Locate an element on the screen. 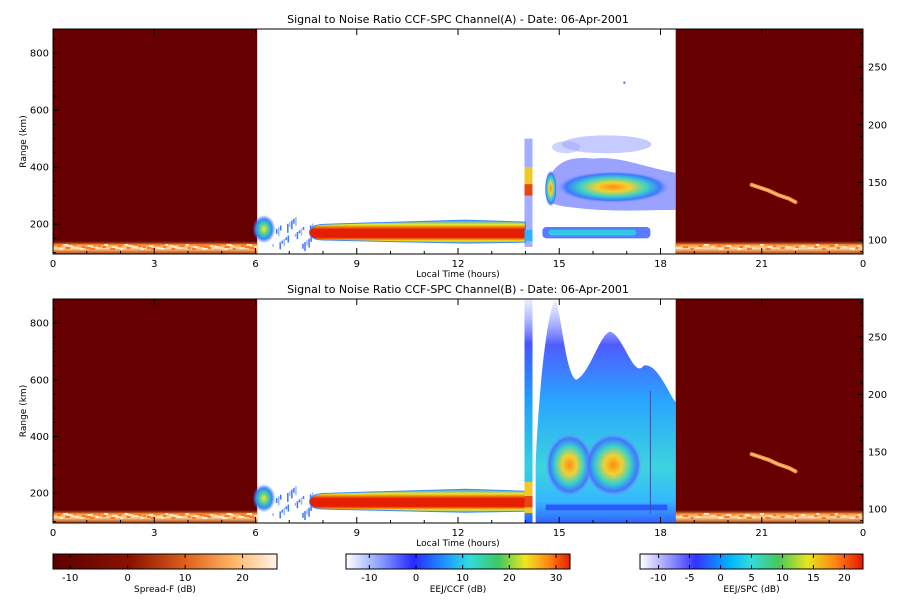  spread-f-lower-echo is located at coordinates (155, 247).